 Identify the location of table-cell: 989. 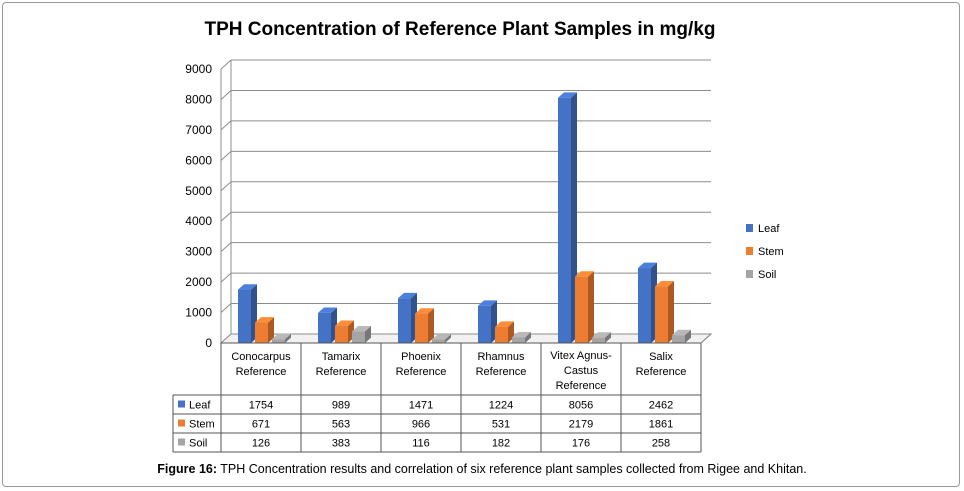
(341, 406).